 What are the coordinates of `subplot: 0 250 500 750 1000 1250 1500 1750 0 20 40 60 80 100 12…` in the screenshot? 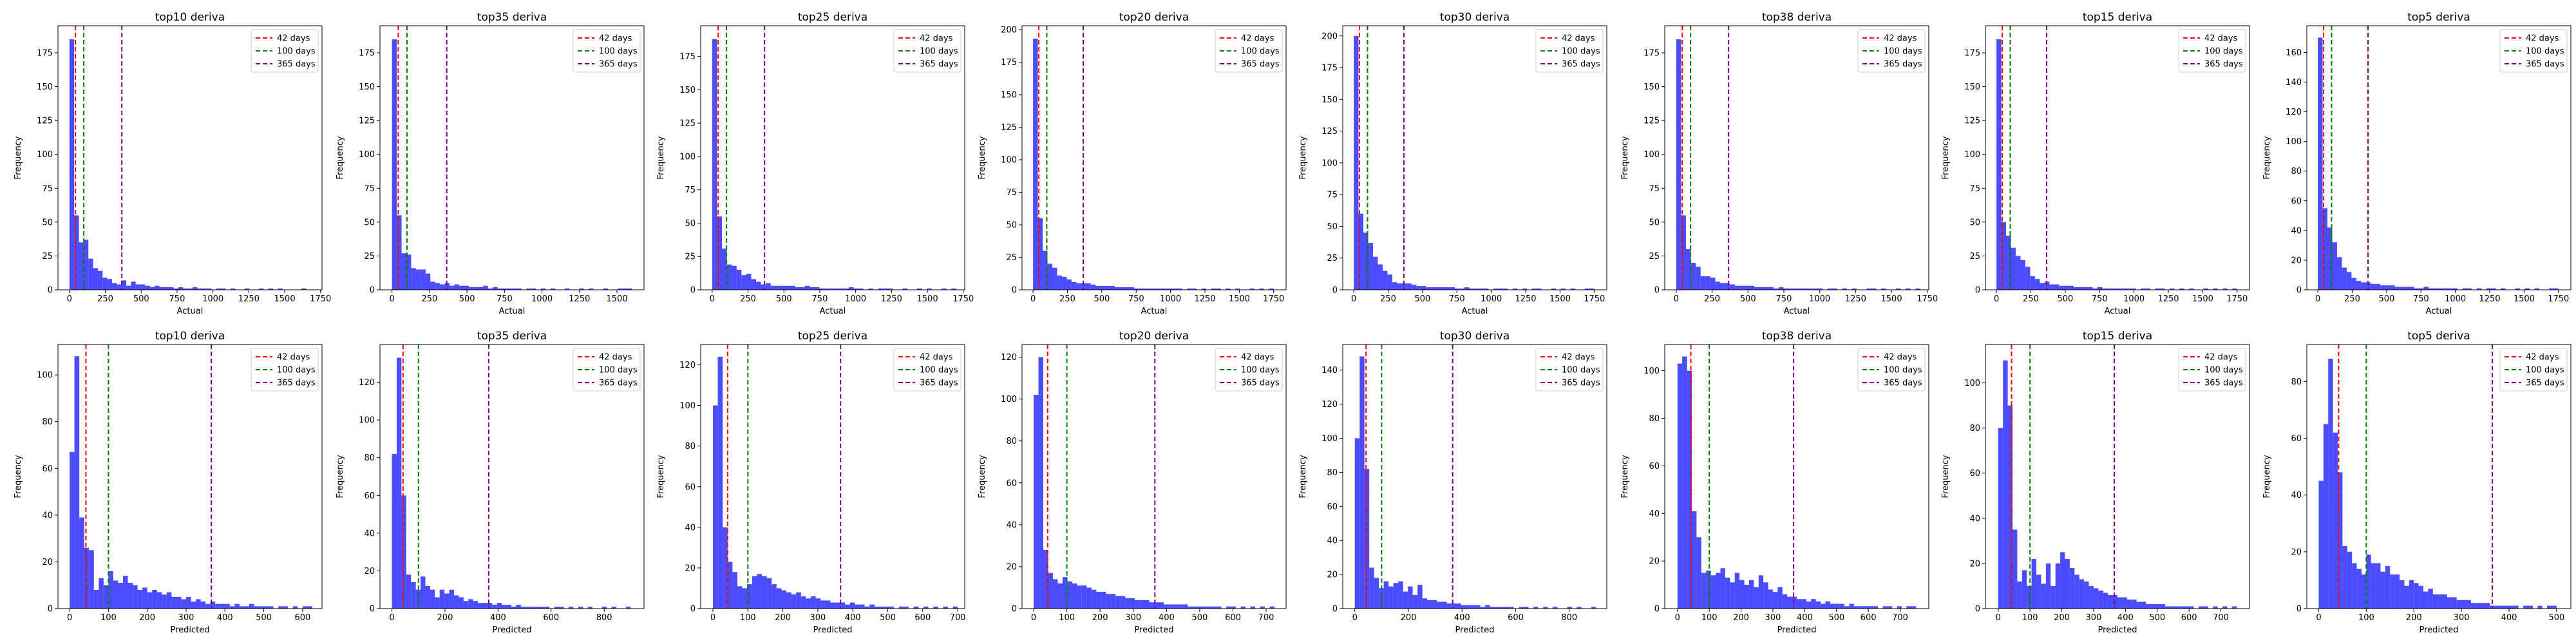 It's located at (2417, 163).